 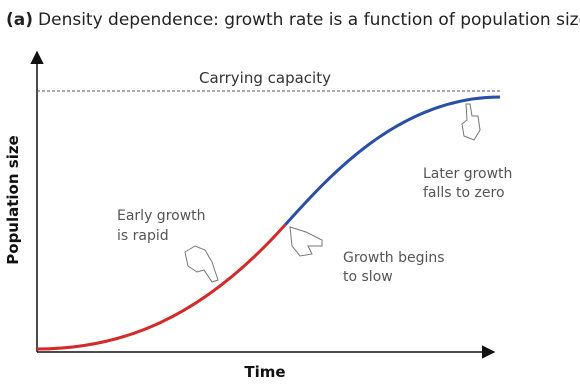 What do you see at coordinates (265, 78) in the screenshot?
I see `carrying-capacity-label: Carrying capacity` at bounding box center [265, 78].